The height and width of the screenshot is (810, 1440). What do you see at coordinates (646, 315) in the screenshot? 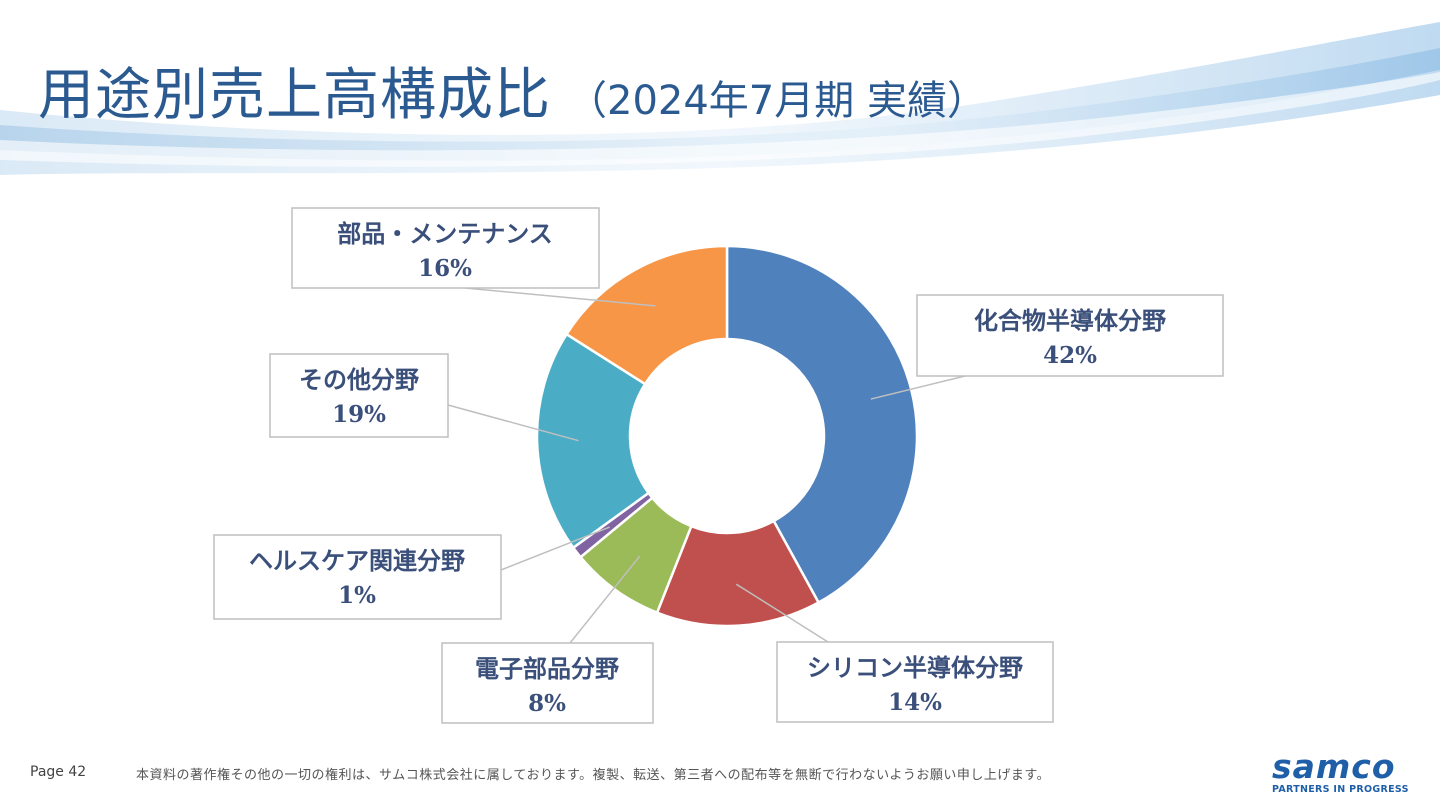
I see `slice-parts-maintenance` at bounding box center [646, 315].